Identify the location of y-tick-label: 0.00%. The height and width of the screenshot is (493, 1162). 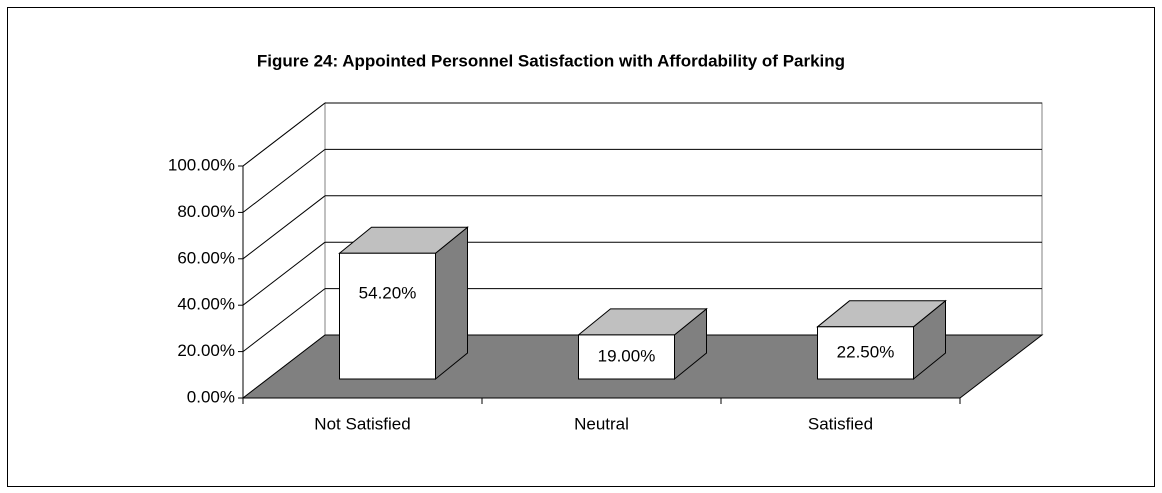
(211, 396).